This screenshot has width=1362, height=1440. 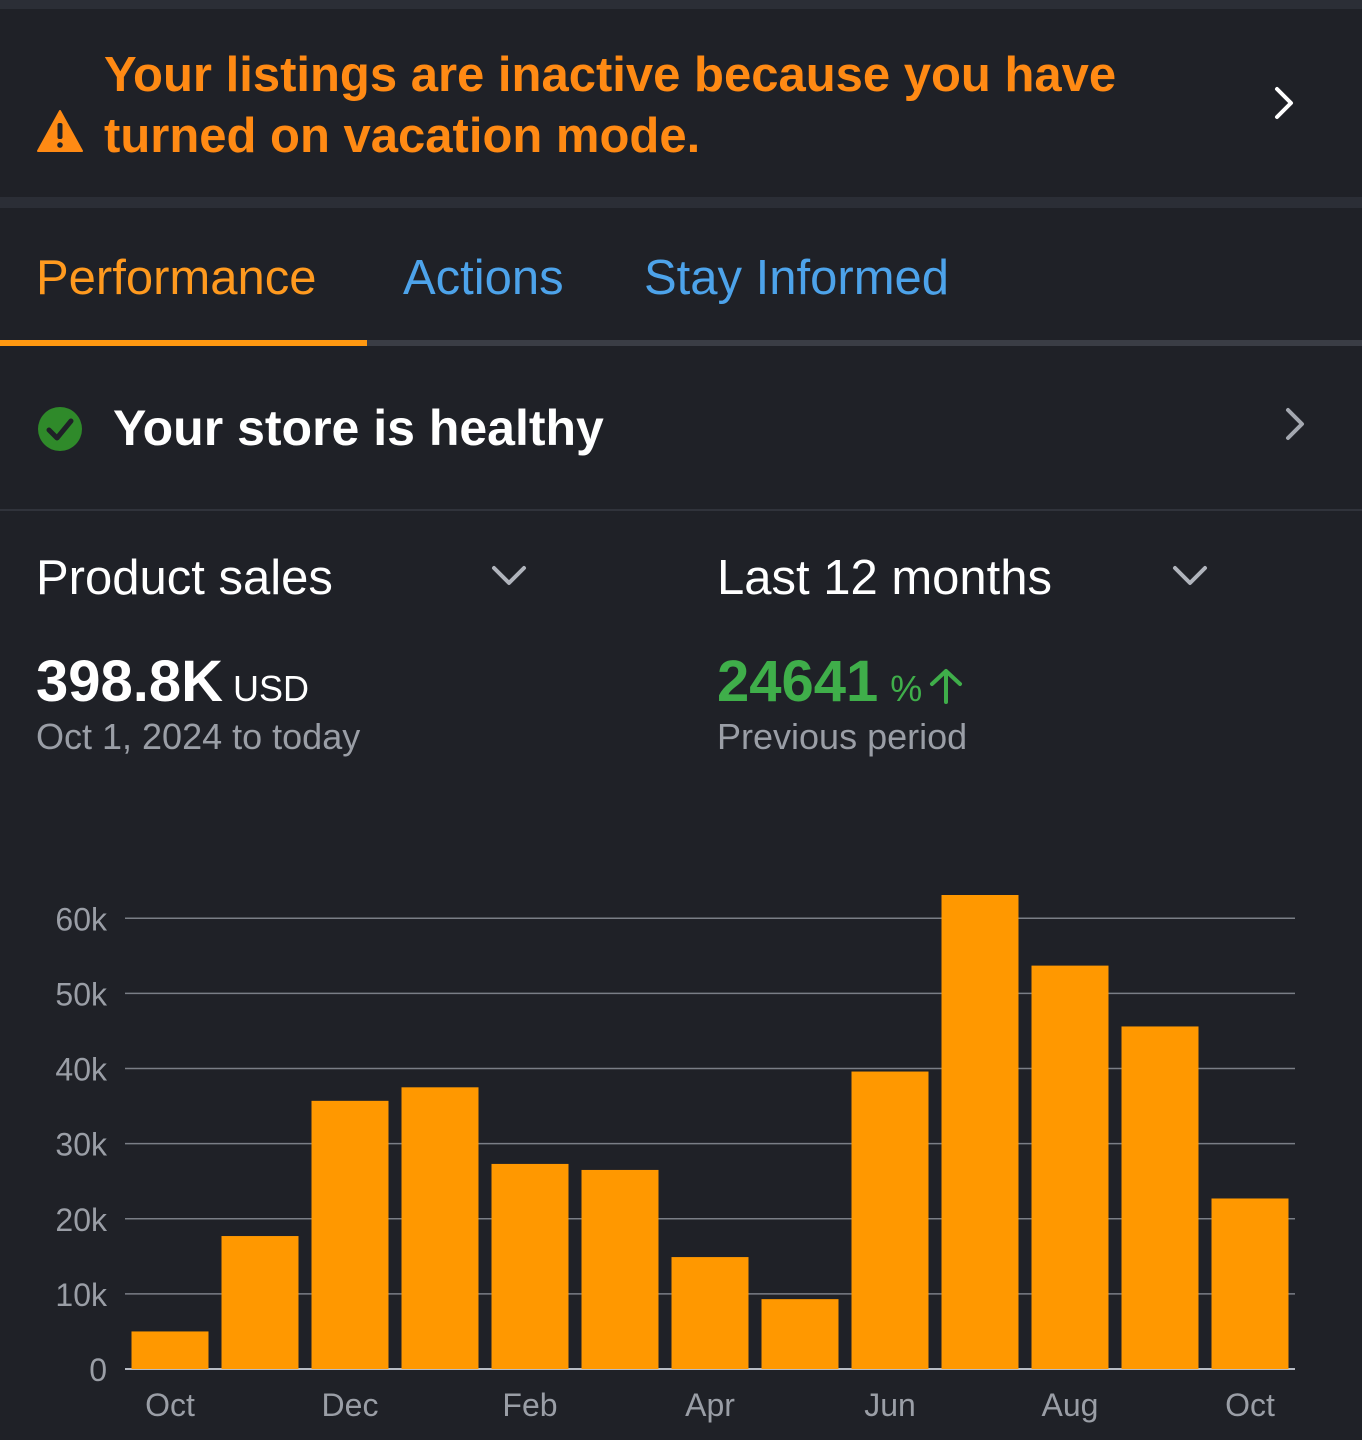 I want to click on bar-apr, so click(x=710, y=1313).